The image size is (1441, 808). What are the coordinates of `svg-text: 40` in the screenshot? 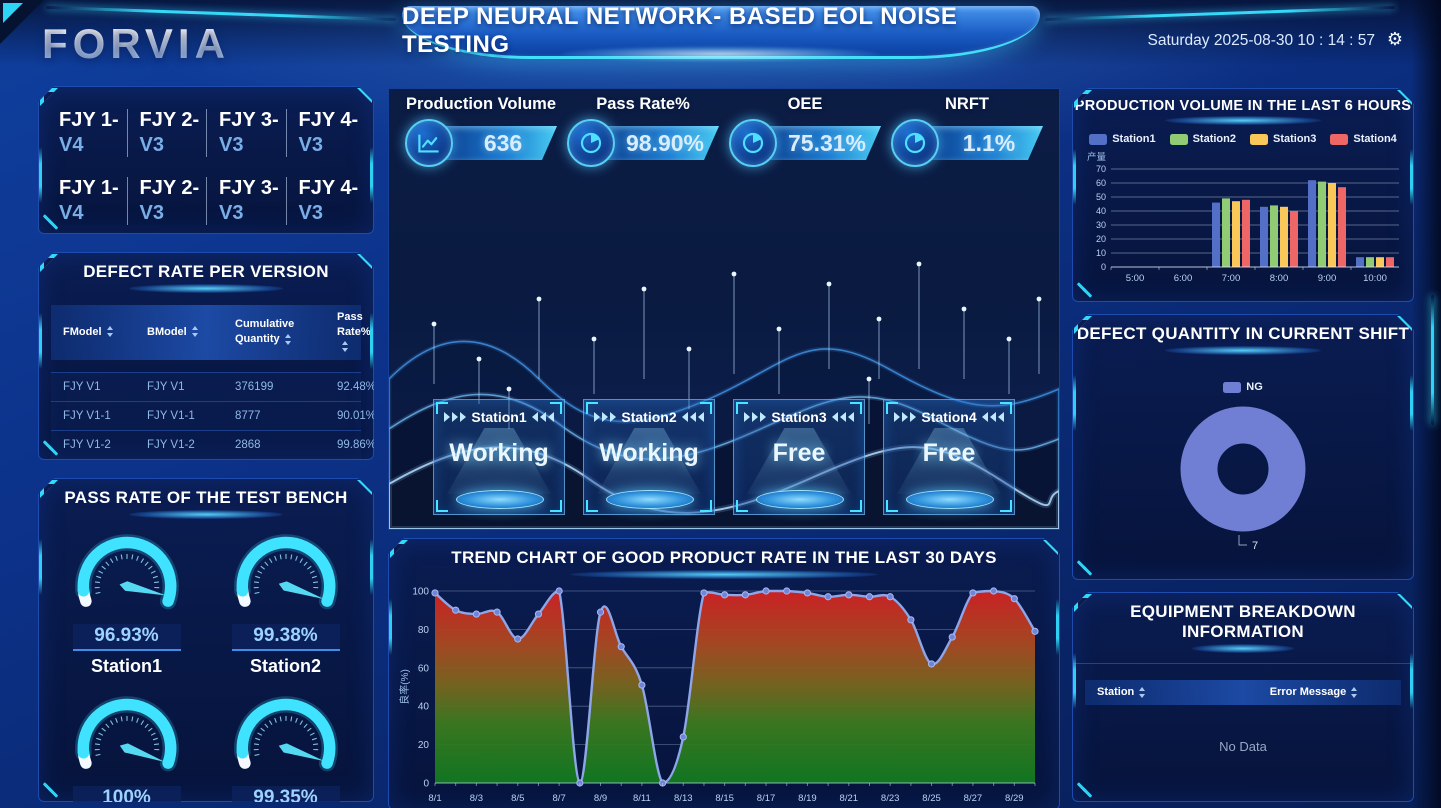 It's located at (1101, 211).